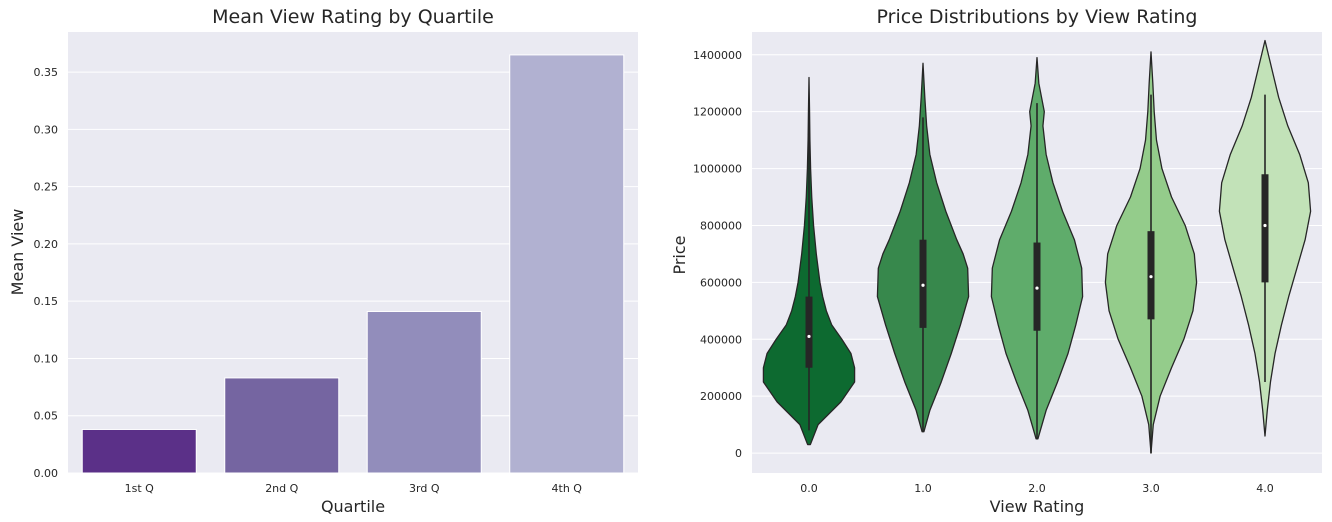 This screenshot has height=522, width=1332. What do you see at coordinates (721, 282) in the screenshot?
I see `violin-y-tick-label: 600000` at bounding box center [721, 282].